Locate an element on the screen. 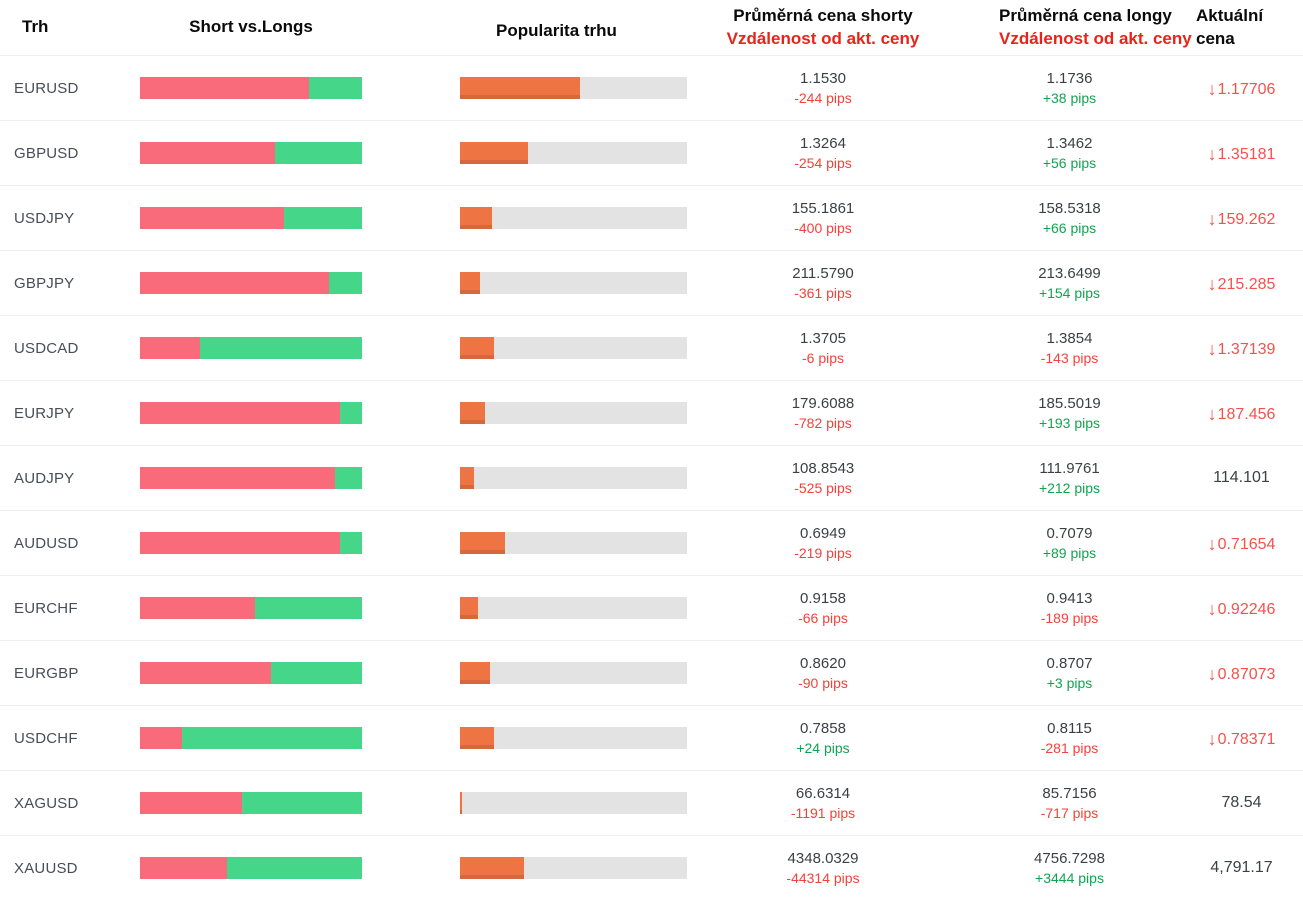  avg-short-subtitle: Vzdálenost od akt. ceny is located at coordinates (823, 38).